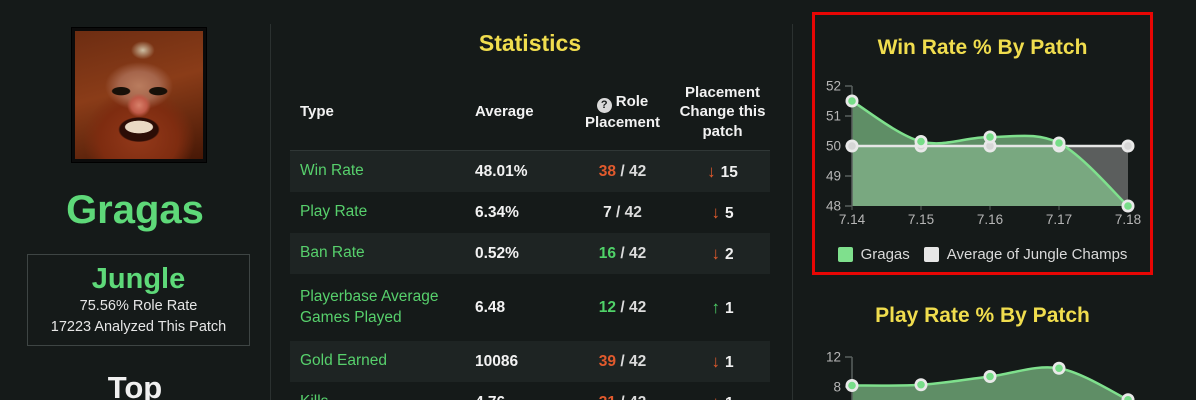 This screenshot has width=1196, height=400. What do you see at coordinates (382, 396) in the screenshot?
I see `stat-type: Kills` at bounding box center [382, 396].